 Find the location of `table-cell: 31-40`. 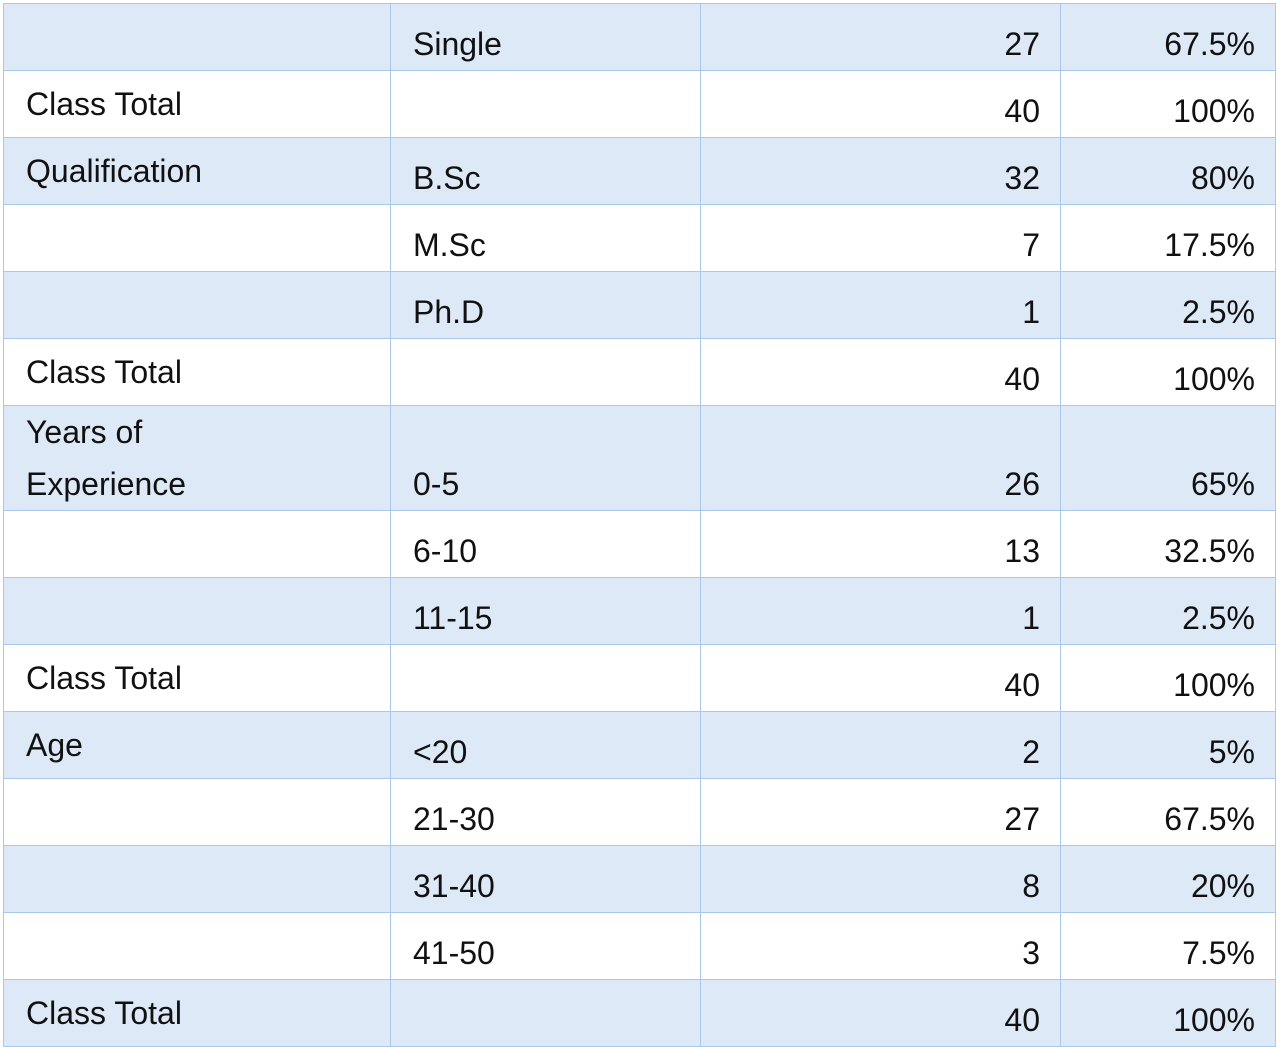

table-cell: 31-40 is located at coordinates (545, 879).